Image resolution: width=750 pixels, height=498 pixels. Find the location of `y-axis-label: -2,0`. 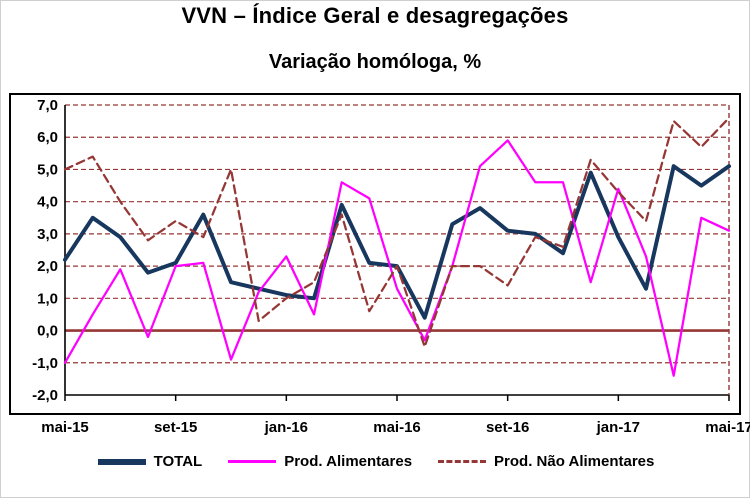

y-axis-label: -2,0 is located at coordinates (45, 395).